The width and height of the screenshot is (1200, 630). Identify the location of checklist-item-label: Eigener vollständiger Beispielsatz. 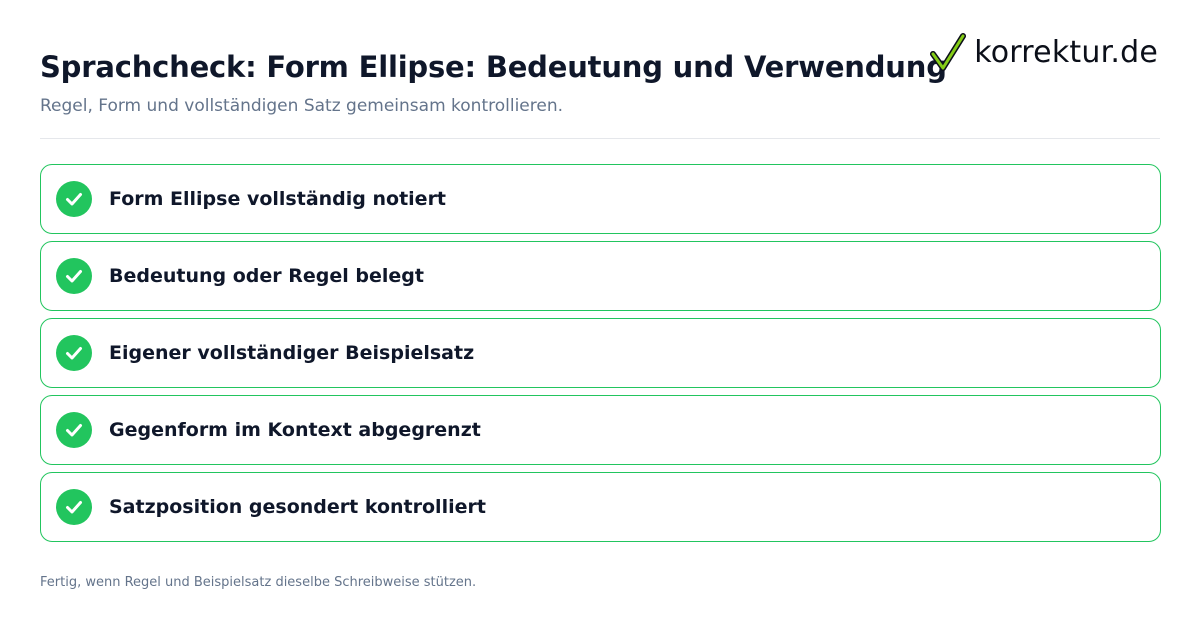
(292, 353).